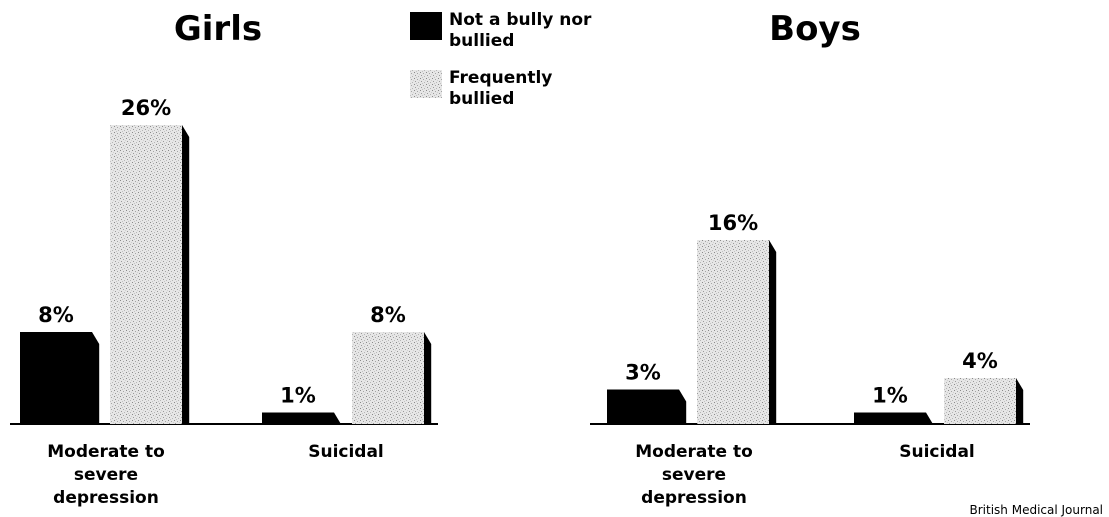 This screenshot has width=1109, height=517. I want to click on panel-title: Boys, so click(815, 29).